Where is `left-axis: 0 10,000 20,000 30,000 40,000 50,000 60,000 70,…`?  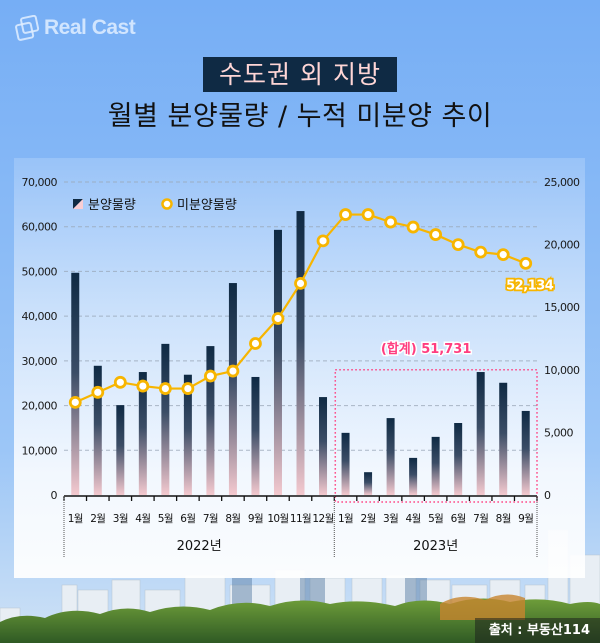
left-axis: 0 10,000 20,000 30,000 40,000 50,000 60,000 70,… is located at coordinates (40, 339).